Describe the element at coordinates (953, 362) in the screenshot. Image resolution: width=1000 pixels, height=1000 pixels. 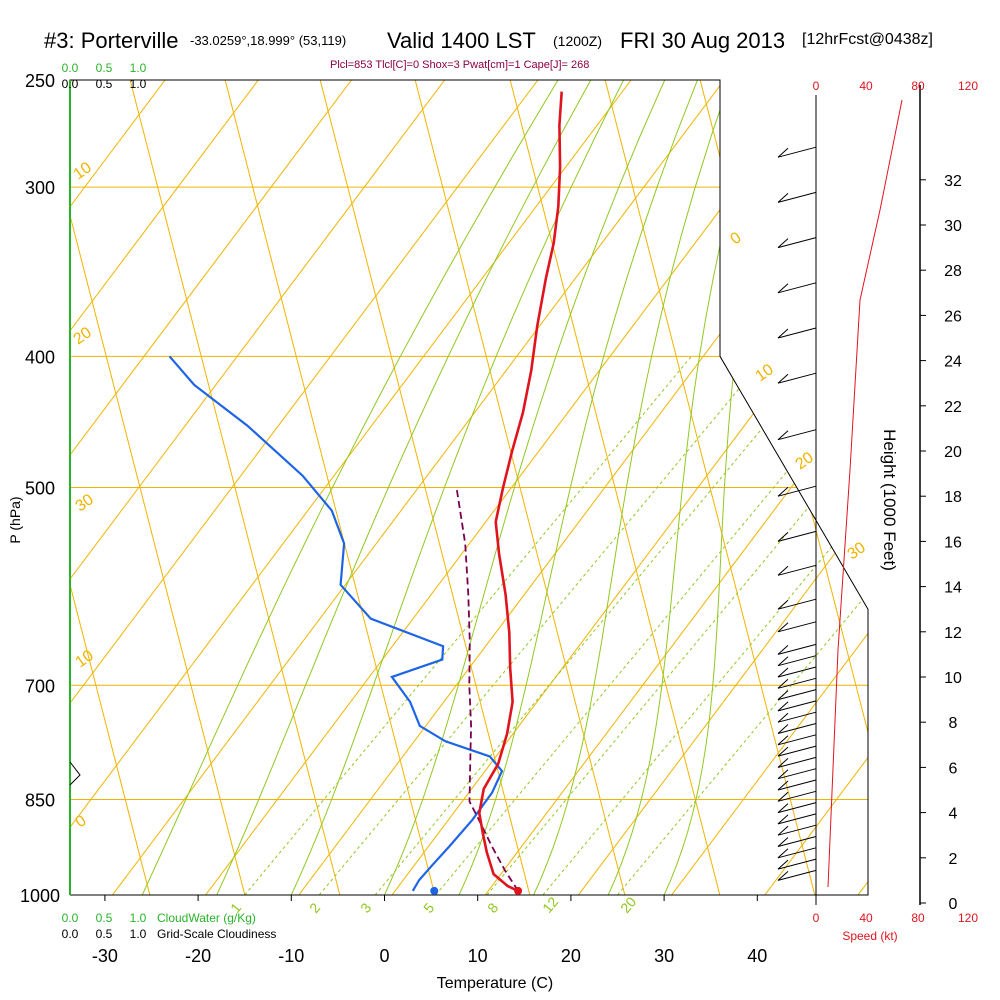
I see `height-tick-label: 24` at that location.